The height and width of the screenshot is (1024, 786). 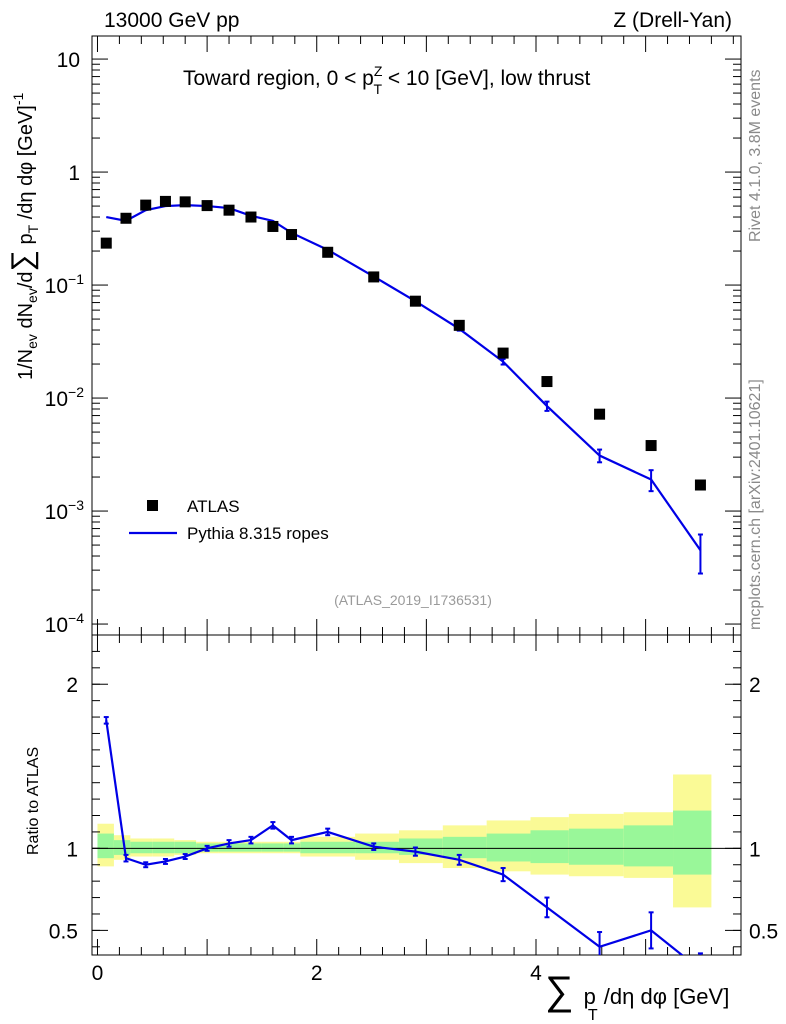 I want to click on x-tick-label: 2, so click(x=317, y=973).